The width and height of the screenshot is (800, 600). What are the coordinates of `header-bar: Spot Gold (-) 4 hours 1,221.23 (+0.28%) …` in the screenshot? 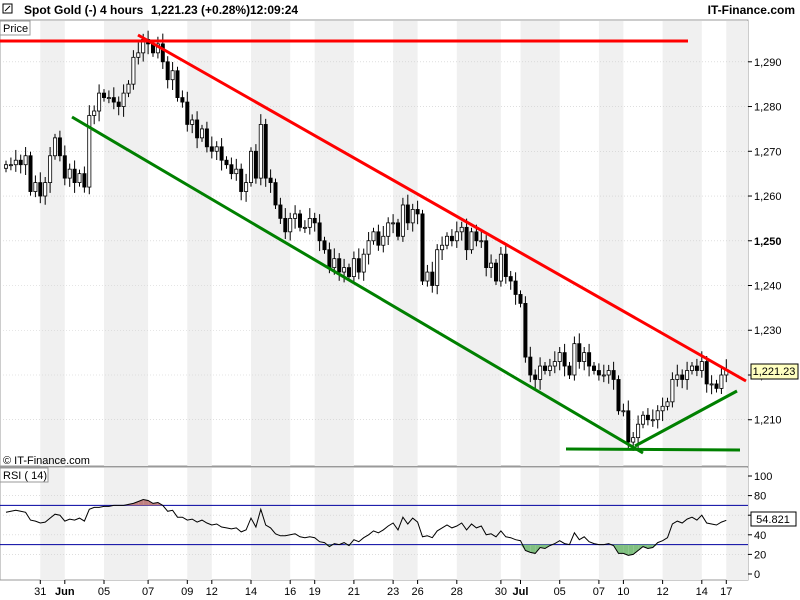 It's located at (400, 10).